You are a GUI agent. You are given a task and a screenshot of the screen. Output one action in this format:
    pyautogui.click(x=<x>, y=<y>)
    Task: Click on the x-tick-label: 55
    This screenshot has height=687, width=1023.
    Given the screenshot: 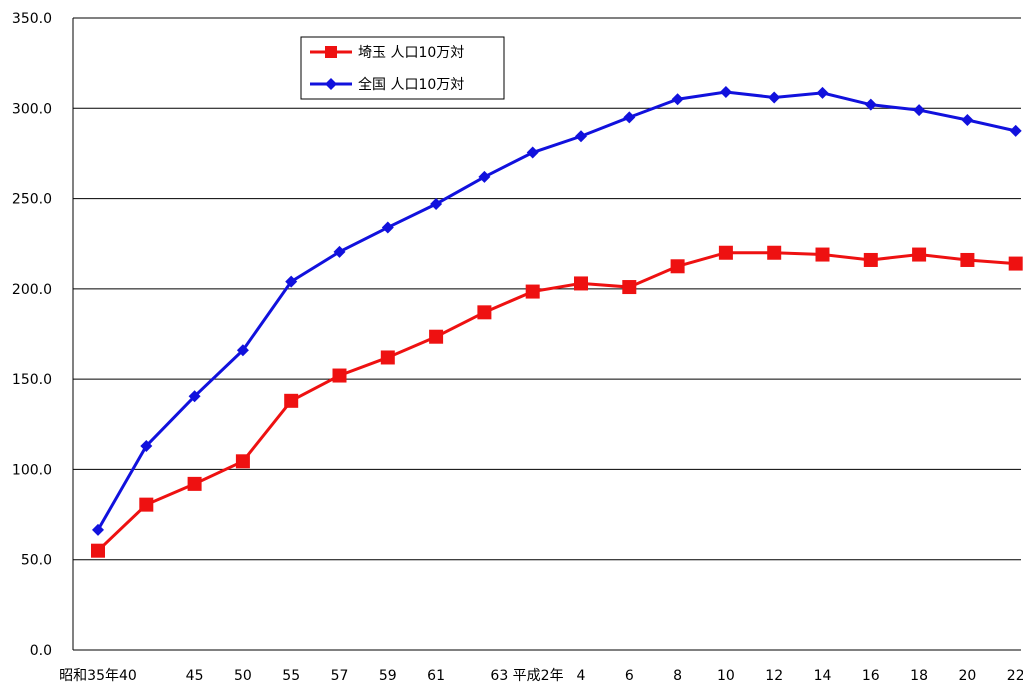 What is the action you would take?
    pyautogui.click(x=291, y=676)
    